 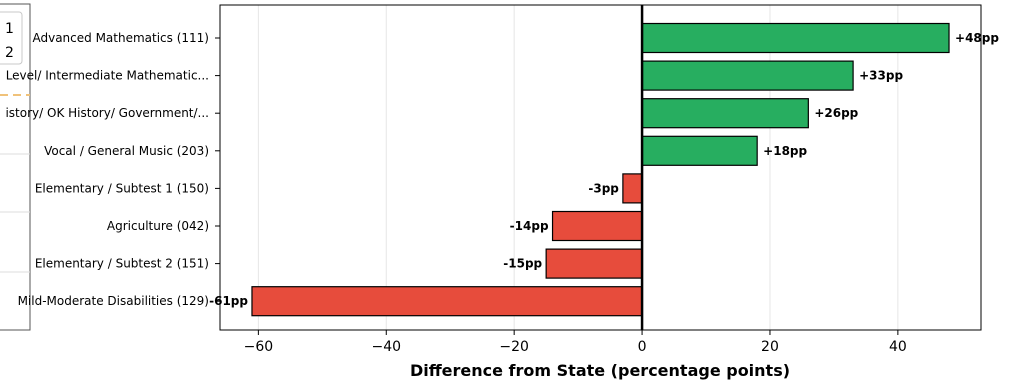 I want to click on bar-value-label: -15pp, so click(x=522, y=264).